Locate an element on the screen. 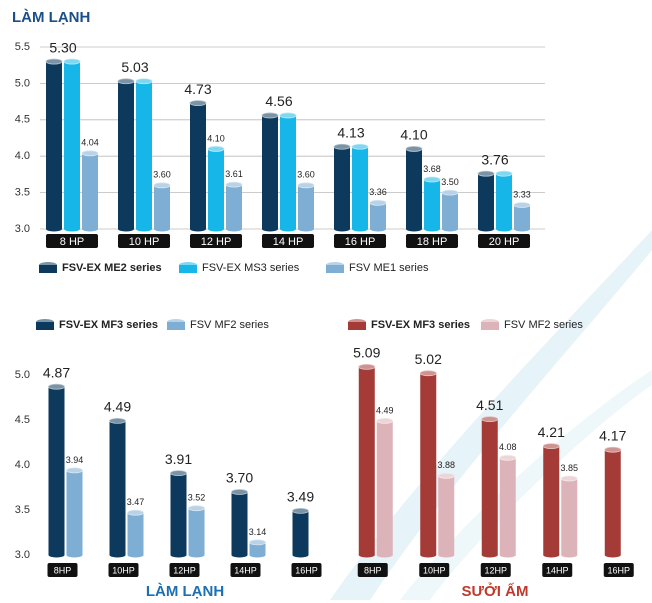 This screenshot has height=603, width=652. x-tick-label: 12 HP is located at coordinates (216, 242).